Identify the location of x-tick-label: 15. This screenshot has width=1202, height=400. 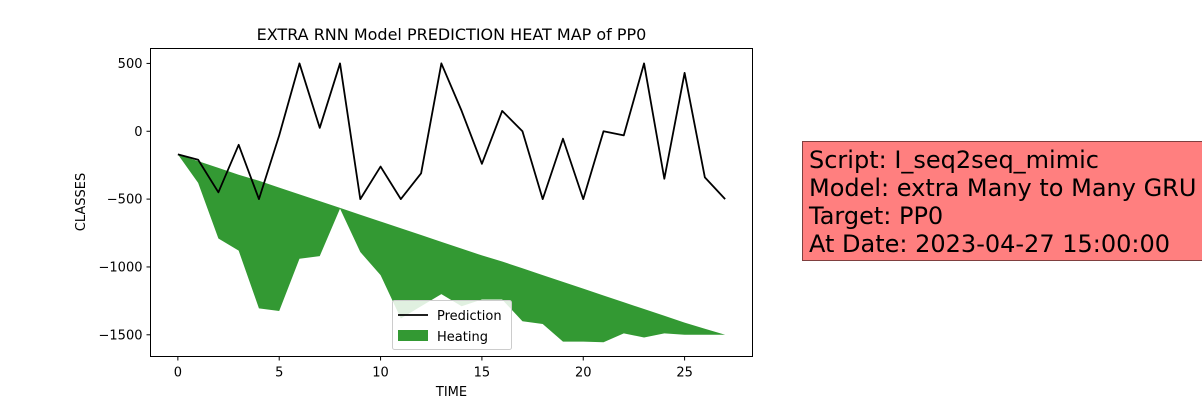
(482, 373).